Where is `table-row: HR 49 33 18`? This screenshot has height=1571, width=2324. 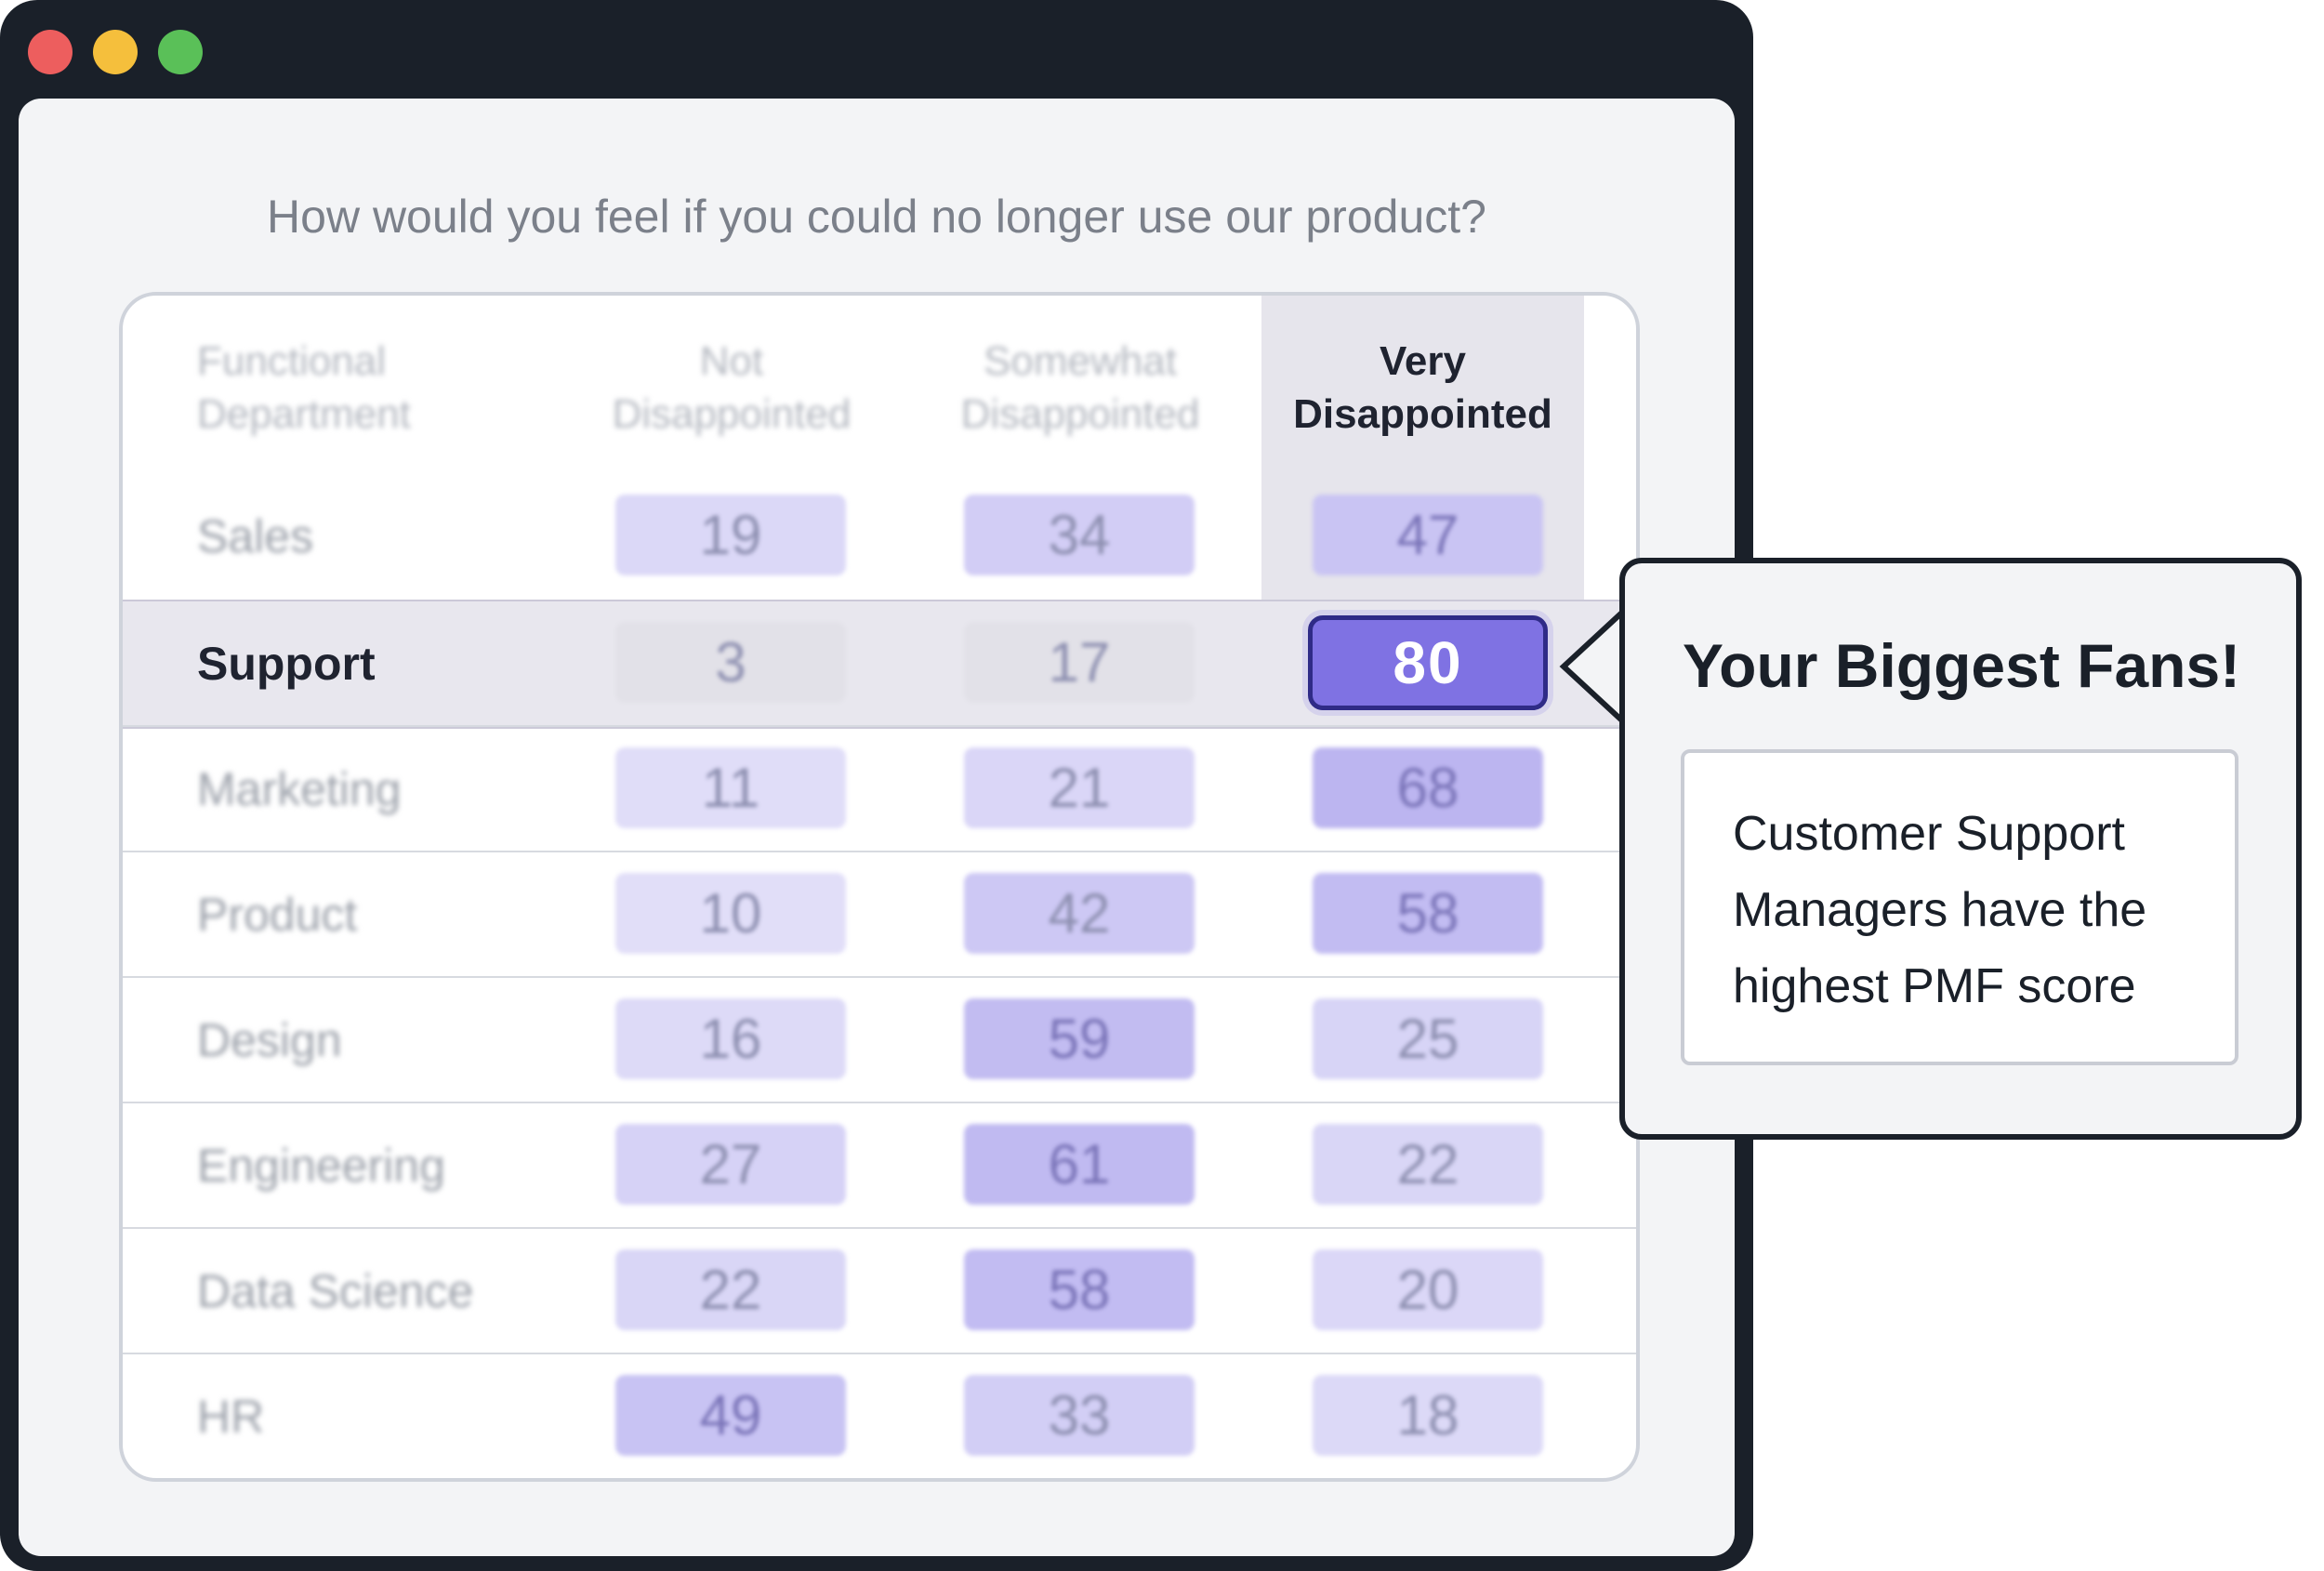
table-row: HR 49 33 18 is located at coordinates (879, 1415).